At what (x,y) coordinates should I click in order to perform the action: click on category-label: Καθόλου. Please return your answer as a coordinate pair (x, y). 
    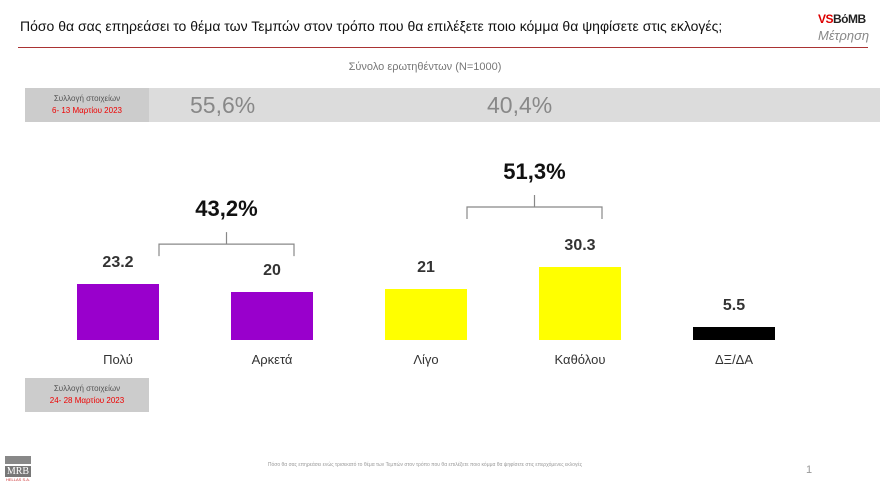
    Looking at the image, I should click on (580, 359).